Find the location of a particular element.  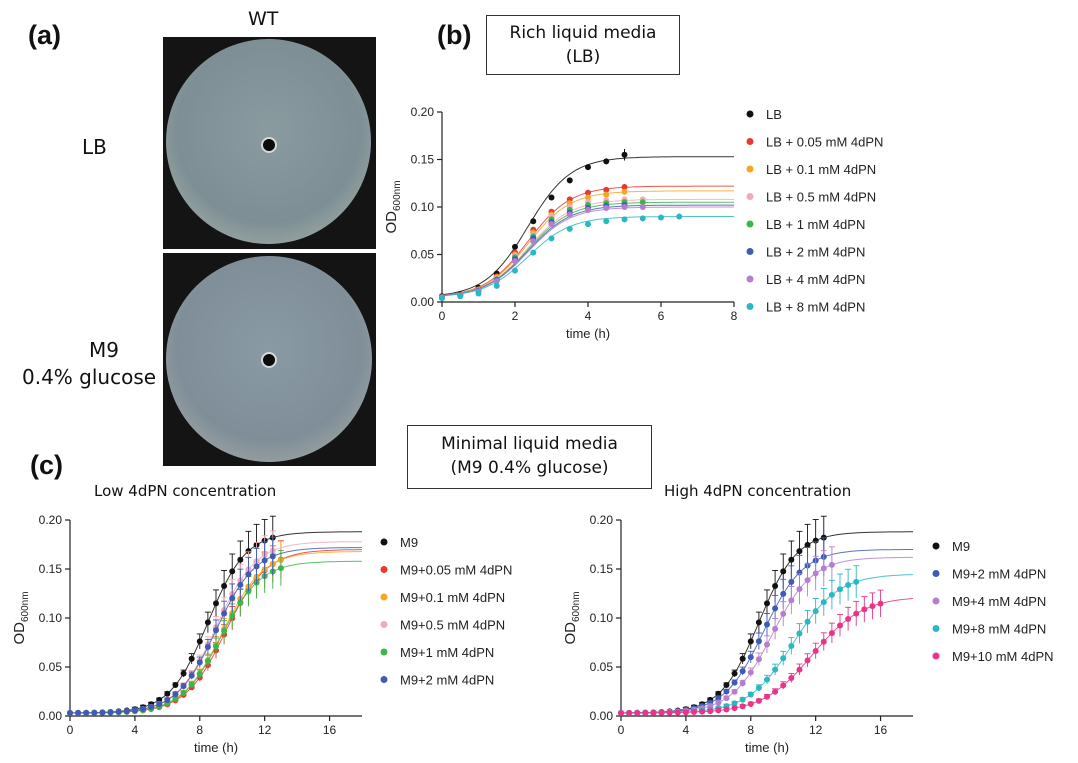

legend-marker-m9-8-mm-4dpn is located at coordinates (936, 628).